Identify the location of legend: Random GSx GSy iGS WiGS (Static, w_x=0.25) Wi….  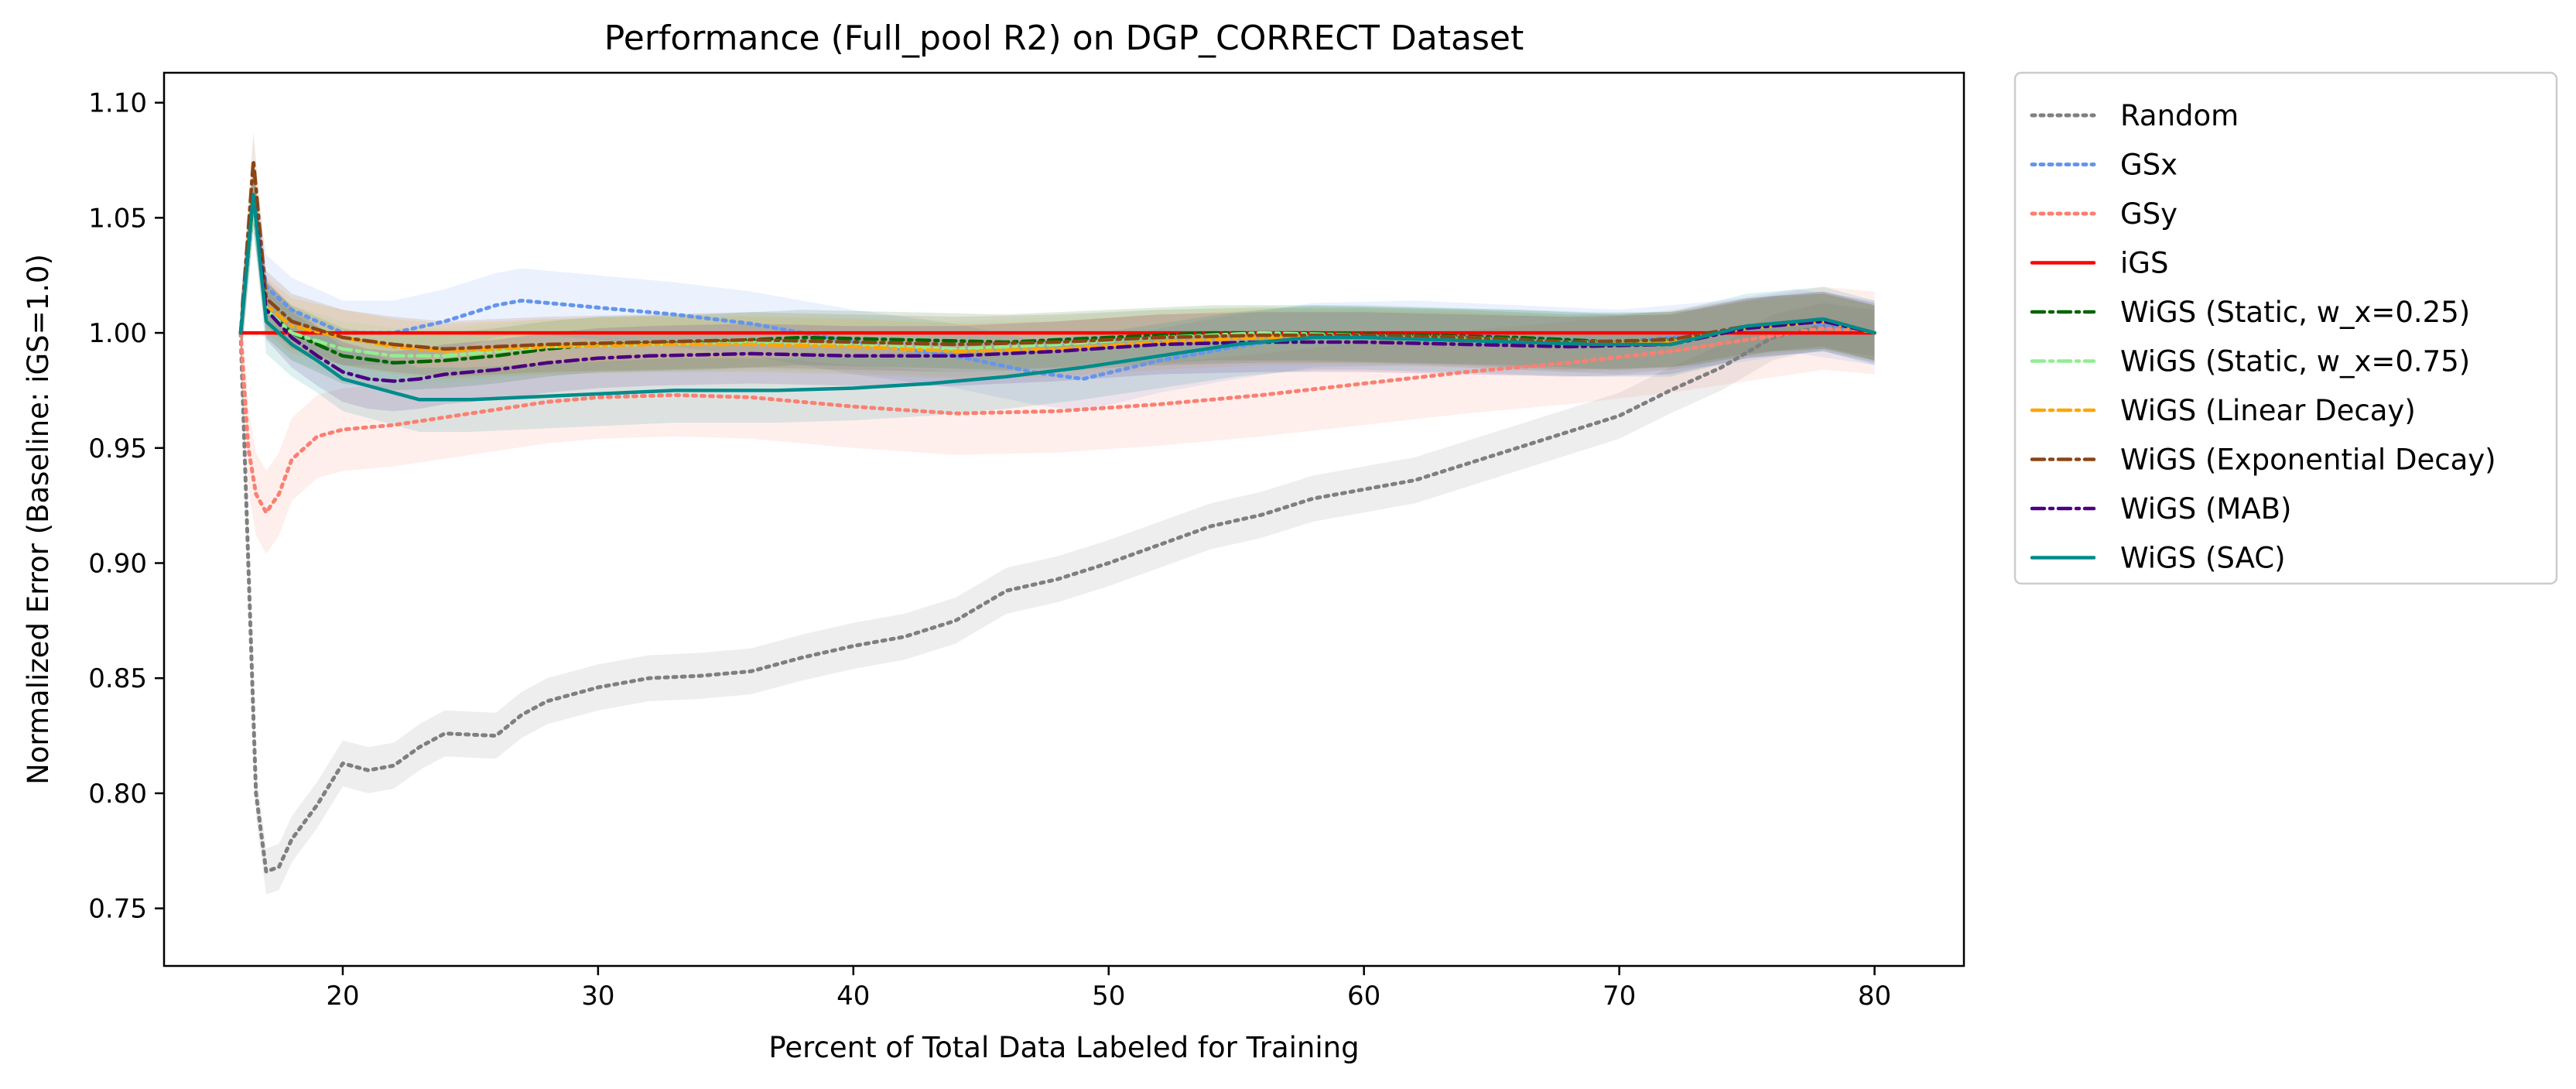
(2286, 328).